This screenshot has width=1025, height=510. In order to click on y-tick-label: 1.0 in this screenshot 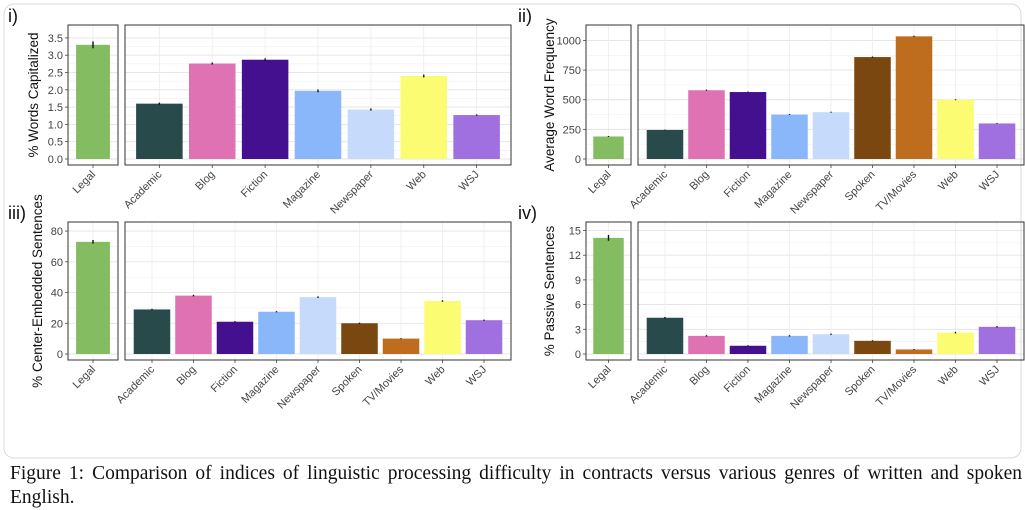, I will do `click(55, 125)`.